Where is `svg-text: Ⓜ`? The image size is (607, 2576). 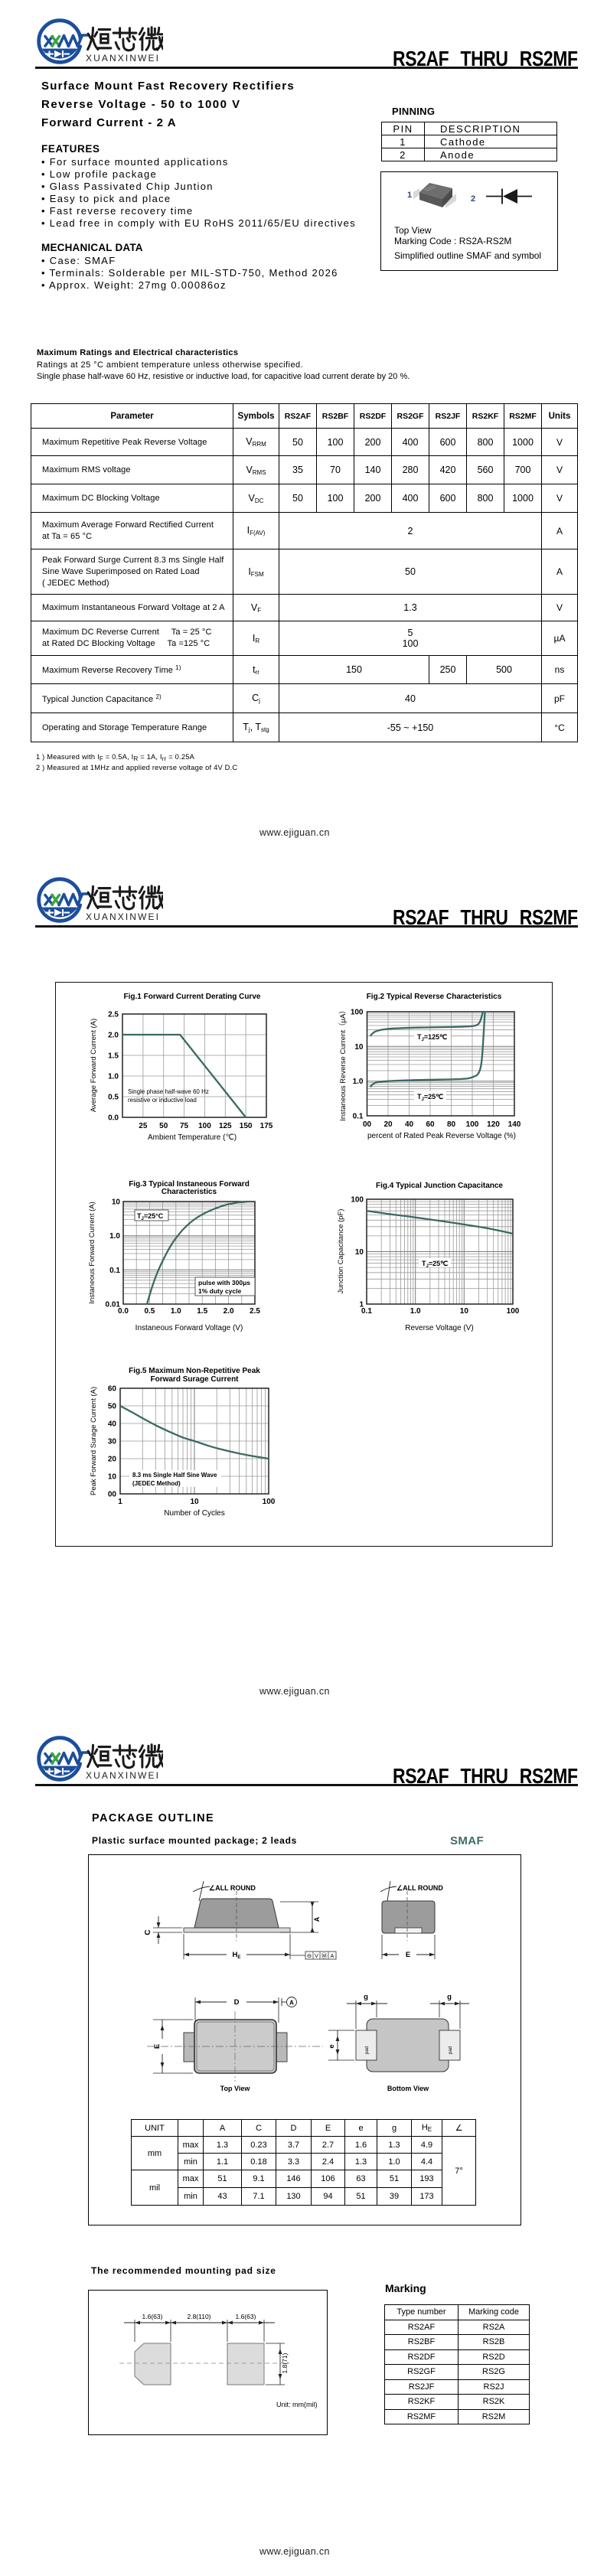 svg-text: Ⓜ is located at coordinates (325, 1956).